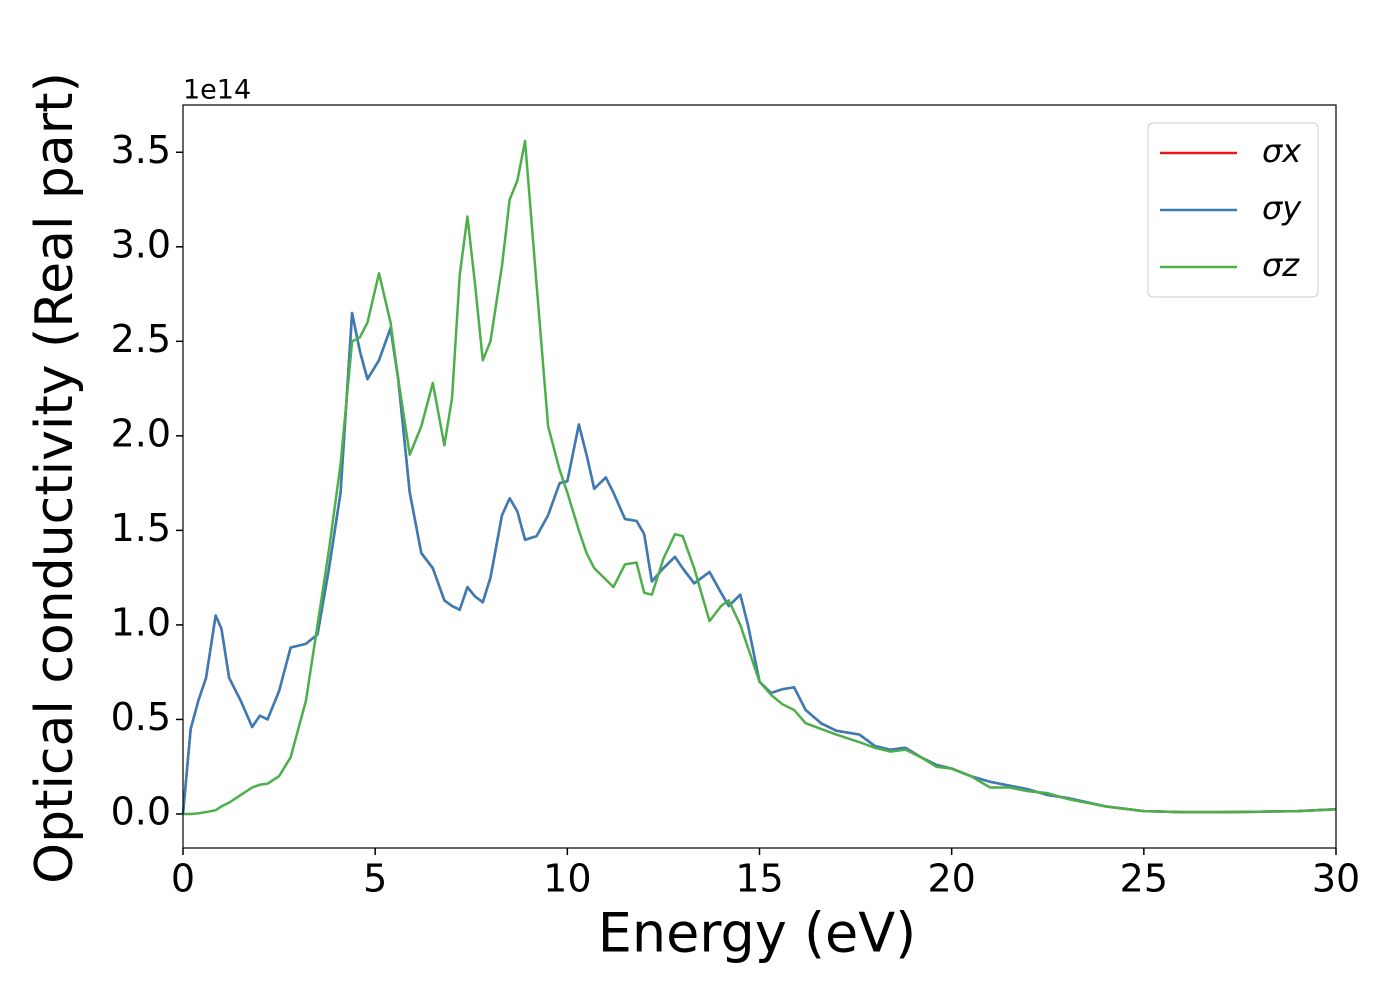  Describe the element at coordinates (141, 717) in the screenshot. I see `y-tick-label: 0.5` at that location.